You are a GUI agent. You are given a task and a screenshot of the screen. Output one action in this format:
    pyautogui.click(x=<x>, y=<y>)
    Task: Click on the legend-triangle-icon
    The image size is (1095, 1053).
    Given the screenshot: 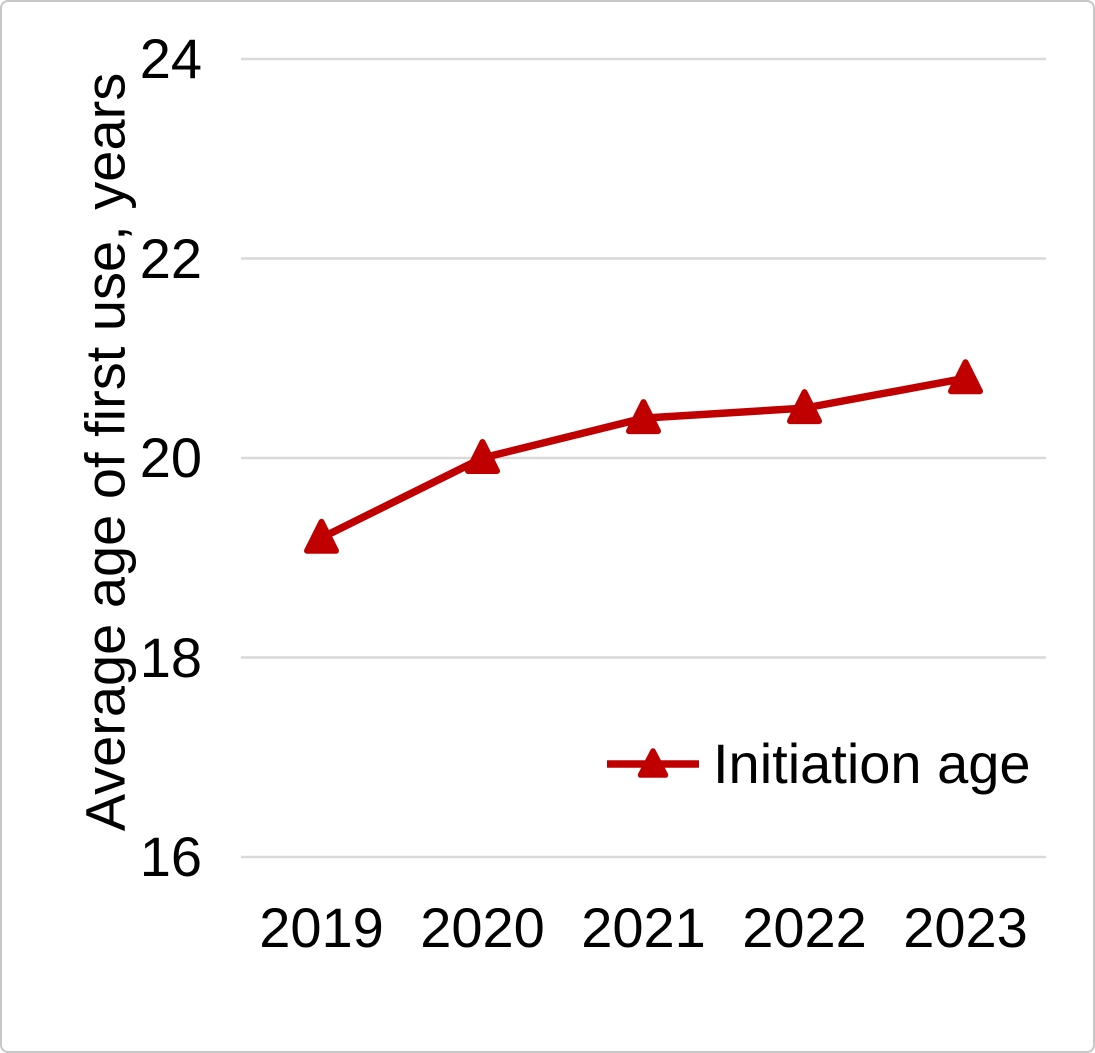 What is the action you would take?
    pyautogui.click(x=653, y=763)
    